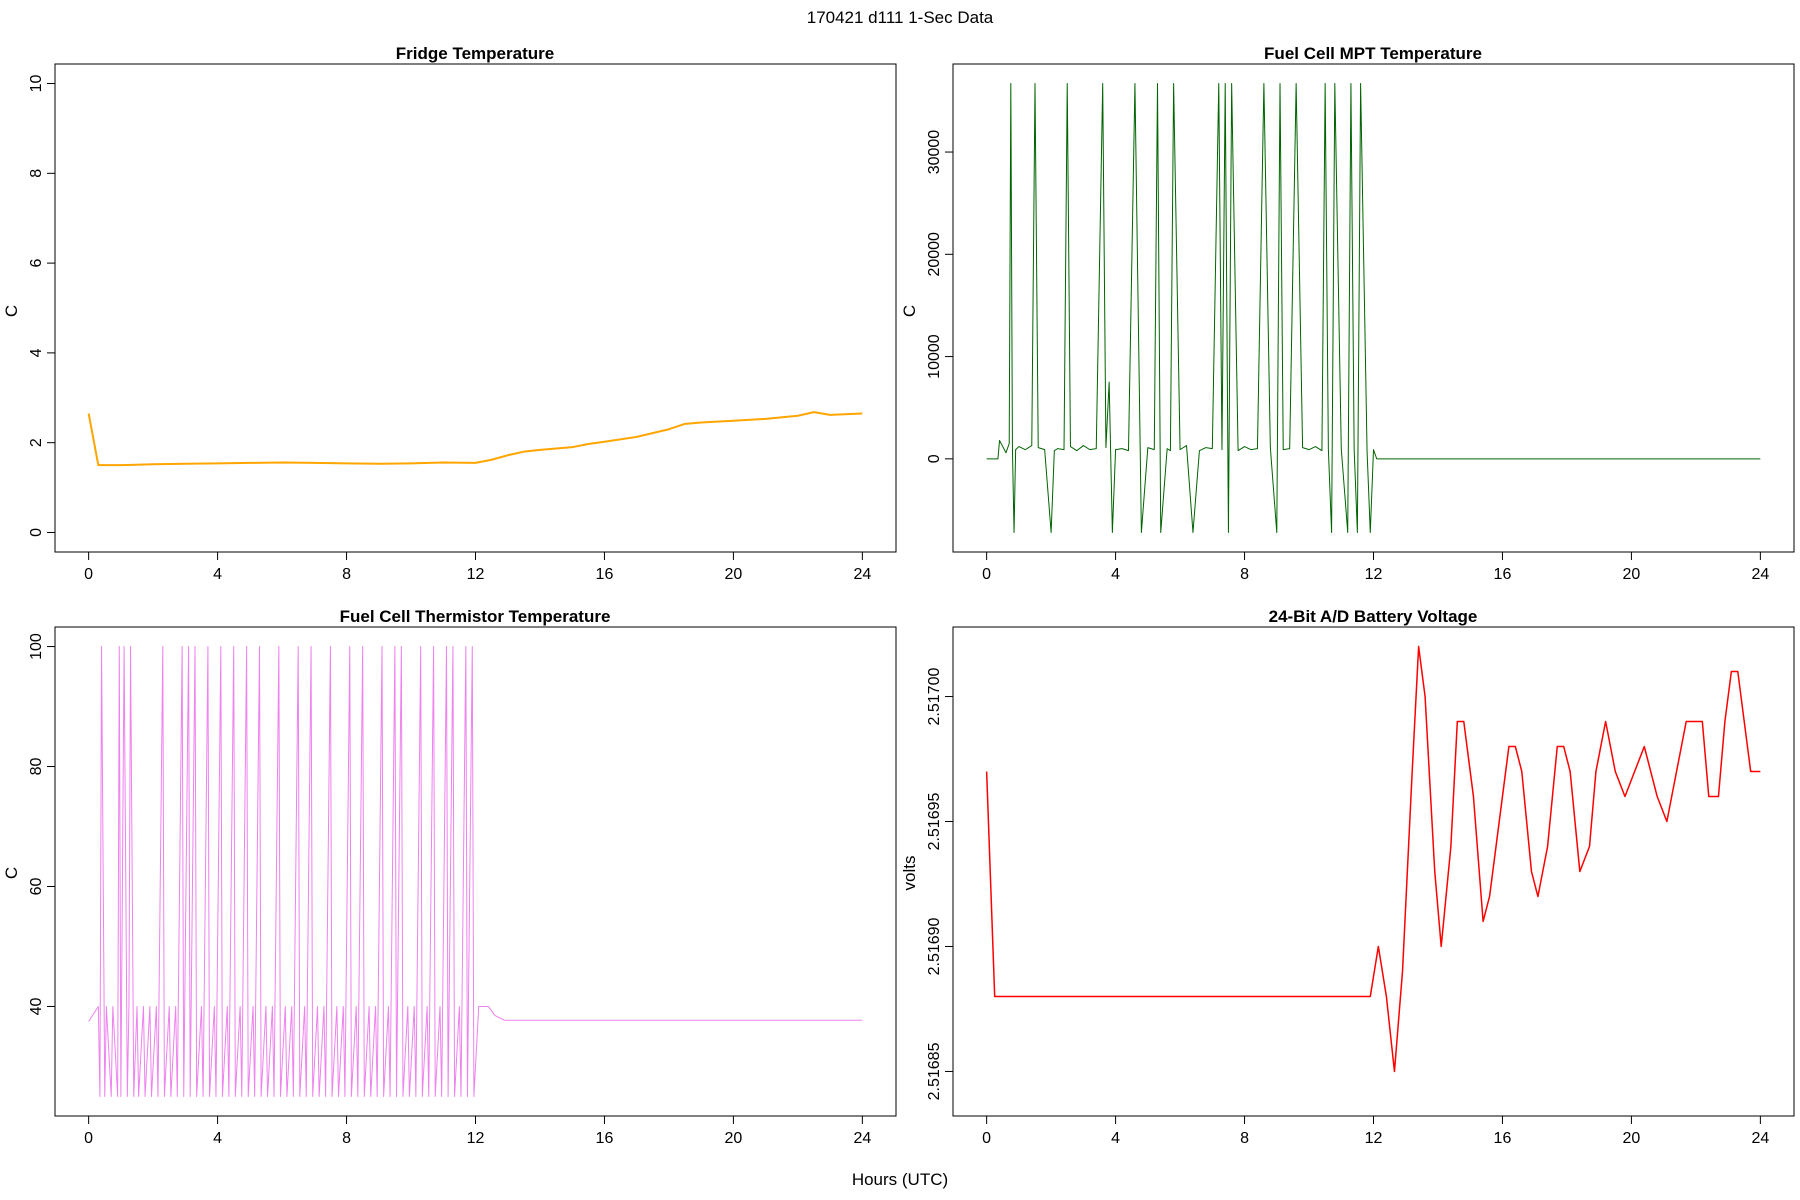 Image resolution: width=1800 pixels, height=1200 pixels. Describe the element at coordinates (36, 646) in the screenshot. I see `y-tick-label: 100` at that location.